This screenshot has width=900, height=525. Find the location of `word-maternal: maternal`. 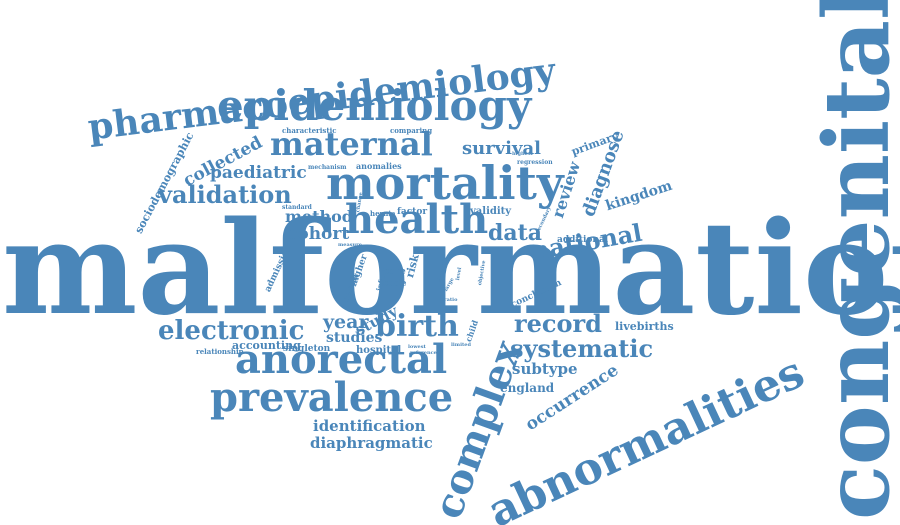

word-maternal: maternal is located at coordinates (351, 144).